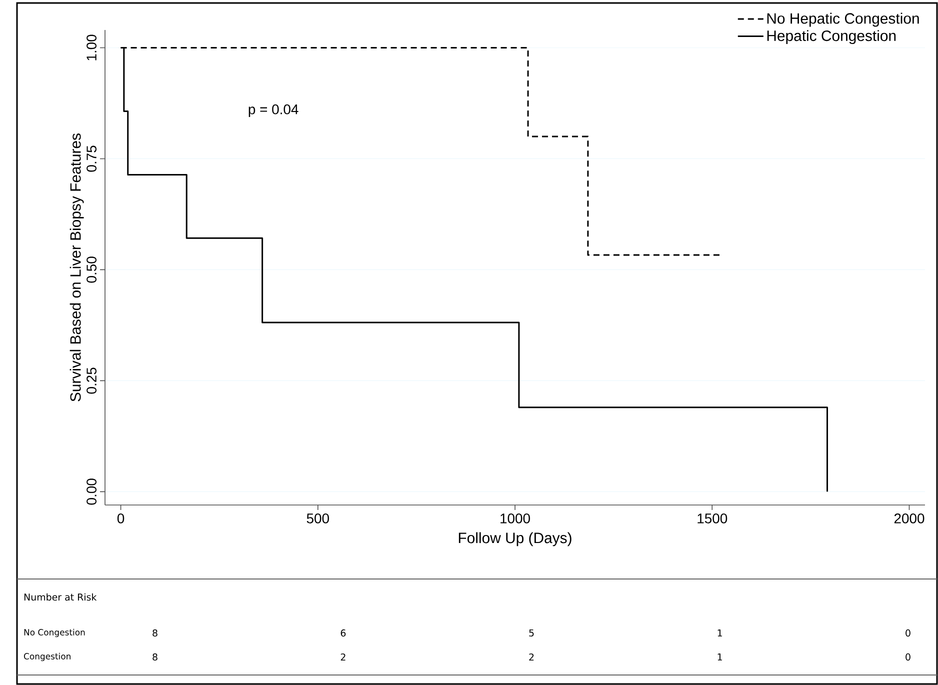  I want to click on y-tick-label: 0.50, so click(91, 269).